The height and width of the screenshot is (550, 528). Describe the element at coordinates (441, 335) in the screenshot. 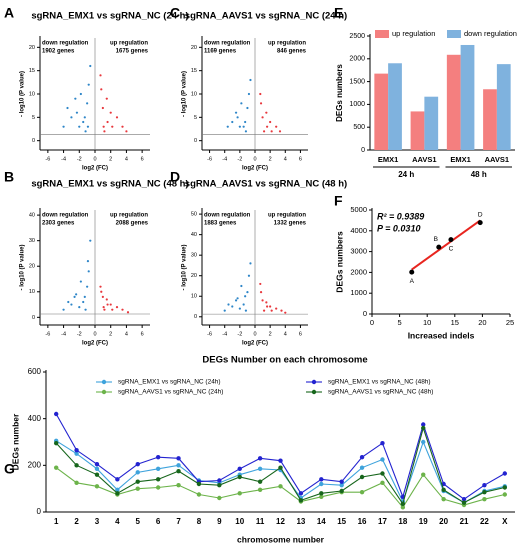

I see `x-axis-title: Increased indels` at that location.